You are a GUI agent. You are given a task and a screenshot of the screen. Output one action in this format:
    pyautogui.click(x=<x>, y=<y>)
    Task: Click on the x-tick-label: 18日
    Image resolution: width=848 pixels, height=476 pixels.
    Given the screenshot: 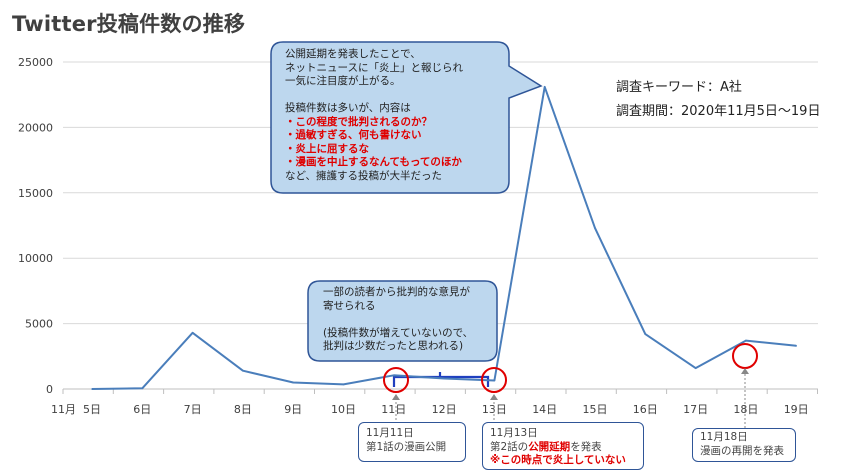 What is the action you would take?
    pyautogui.click(x=745, y=409)
    